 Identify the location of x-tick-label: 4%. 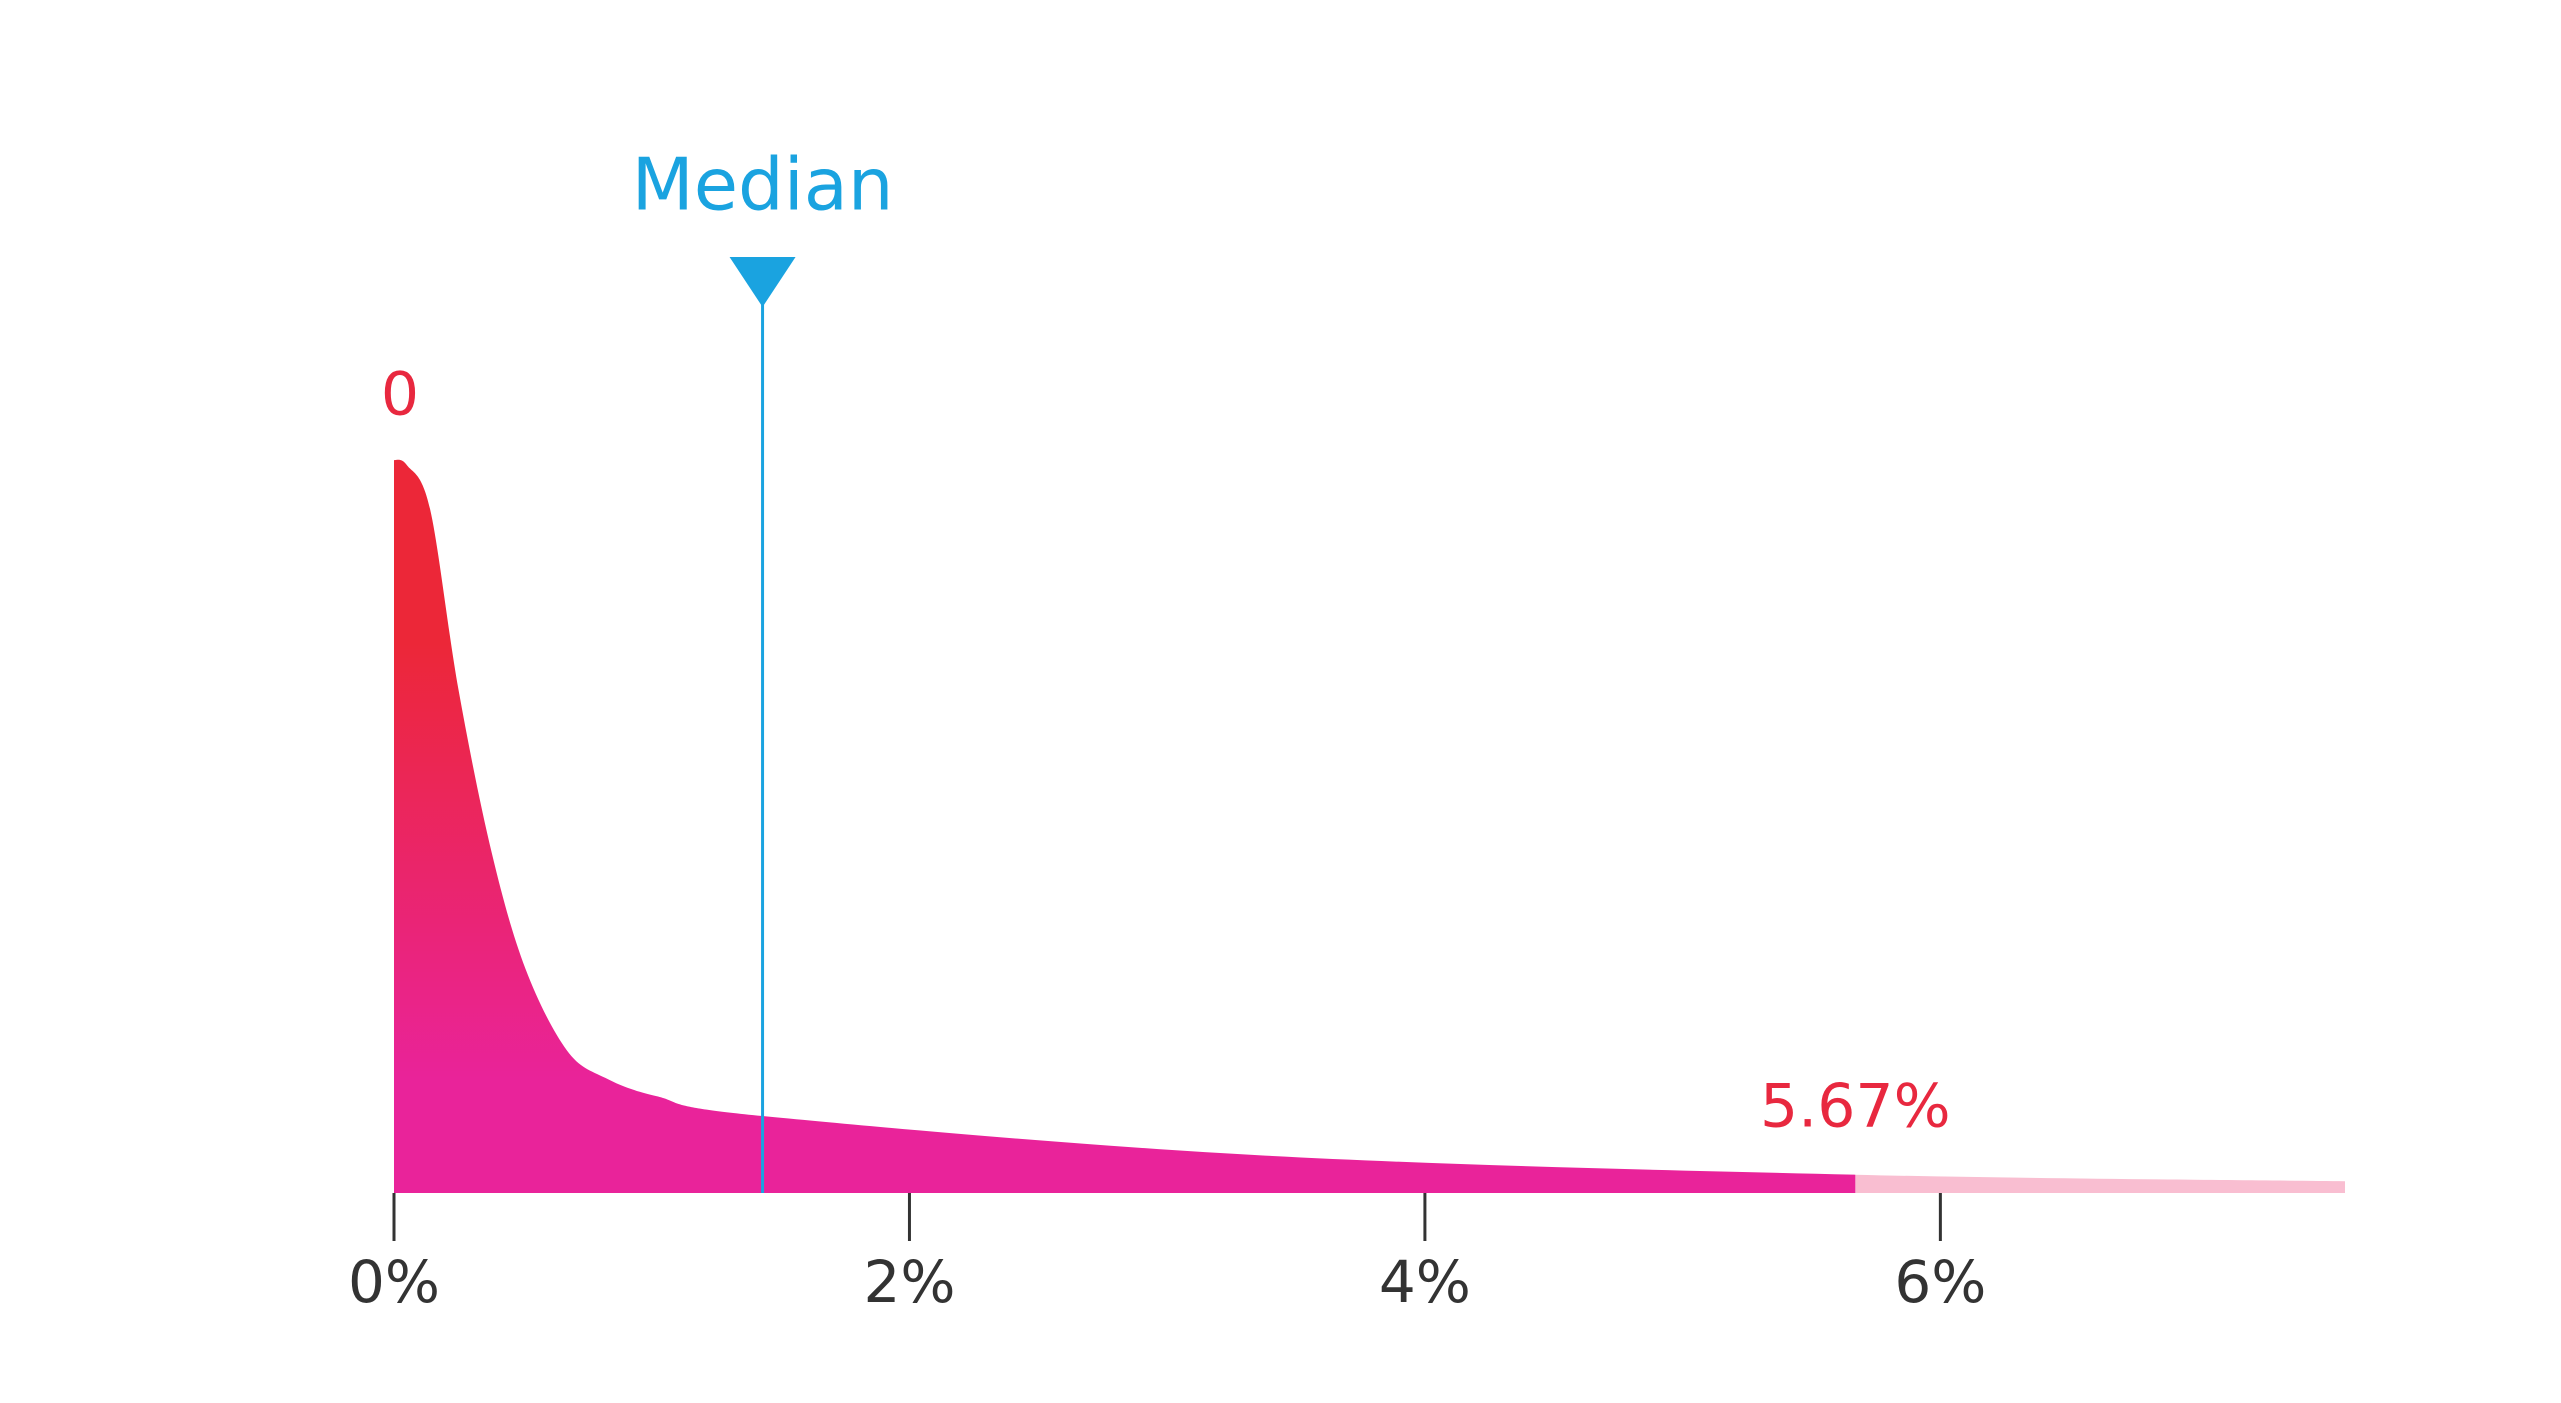
(1425, 1282).